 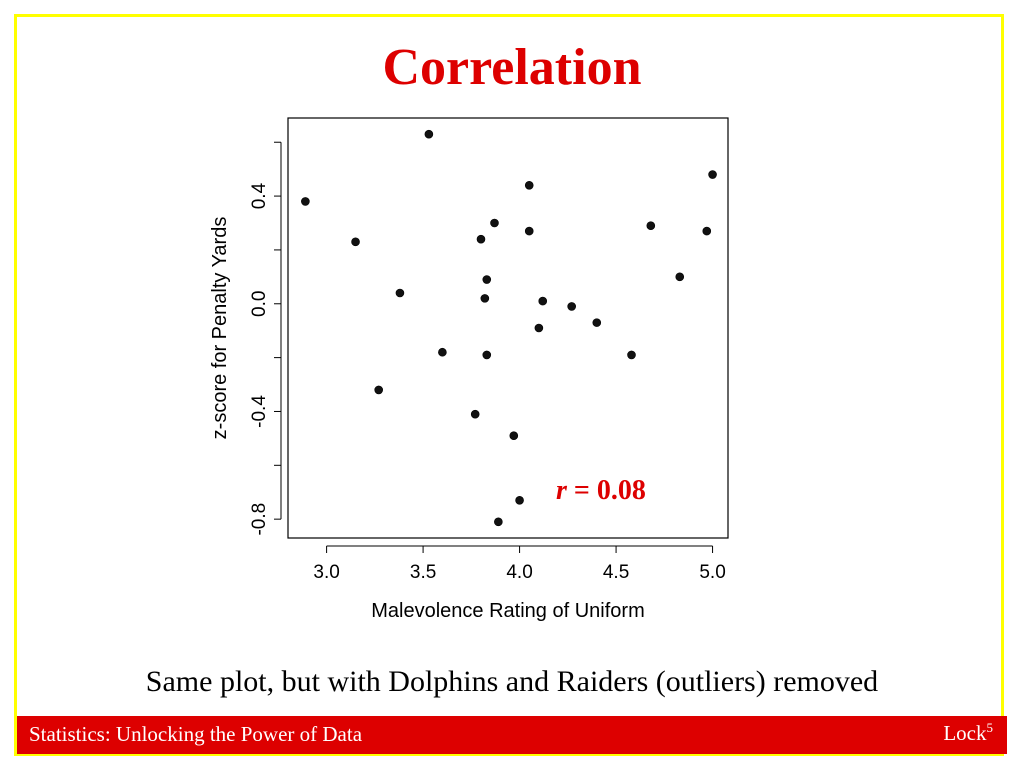 What do you see at coordinates (507, 611) in the screenshot?
I see `x-axis-label: Malevolence Rating of Uniform` at bounding box center [507, 611].